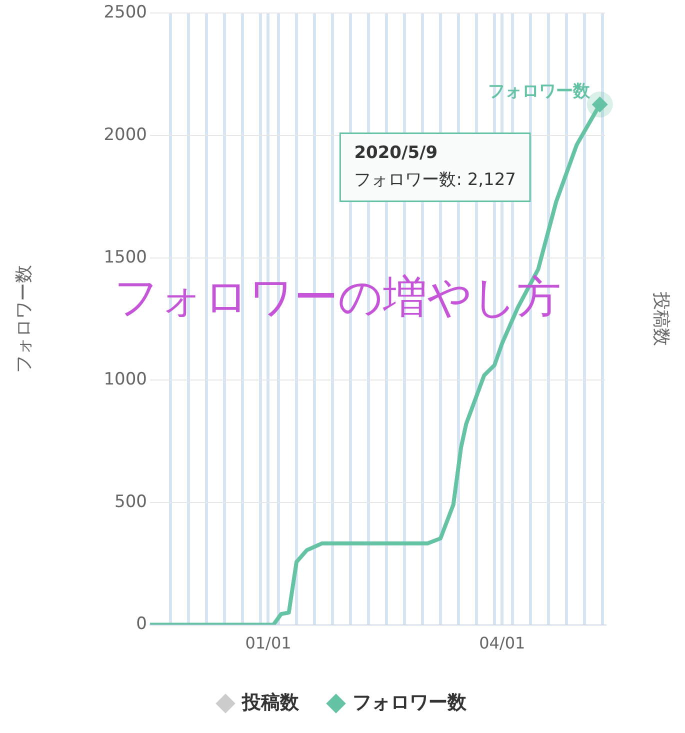 The height and width of the screenshot is (733, 685). What do you see at coordinates (23, 319) in the screenshot?
I see `y-axis-title: フォロワー数` at bounding box center [23, 319].